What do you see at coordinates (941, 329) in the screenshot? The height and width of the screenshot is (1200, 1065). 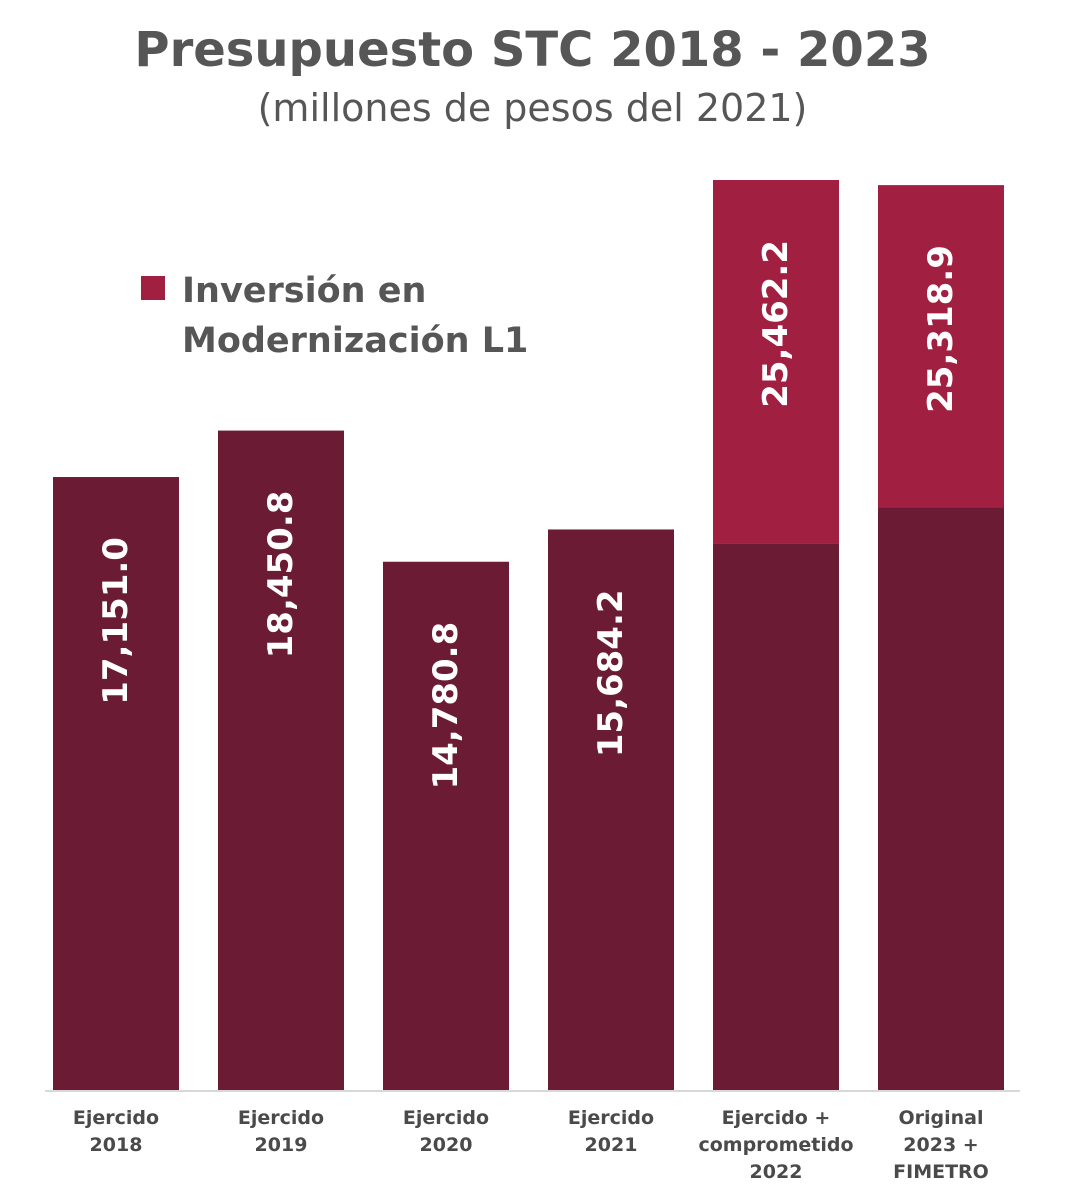 I see `bar-value-label: 25,318.9` at bounding box center [941, 329].